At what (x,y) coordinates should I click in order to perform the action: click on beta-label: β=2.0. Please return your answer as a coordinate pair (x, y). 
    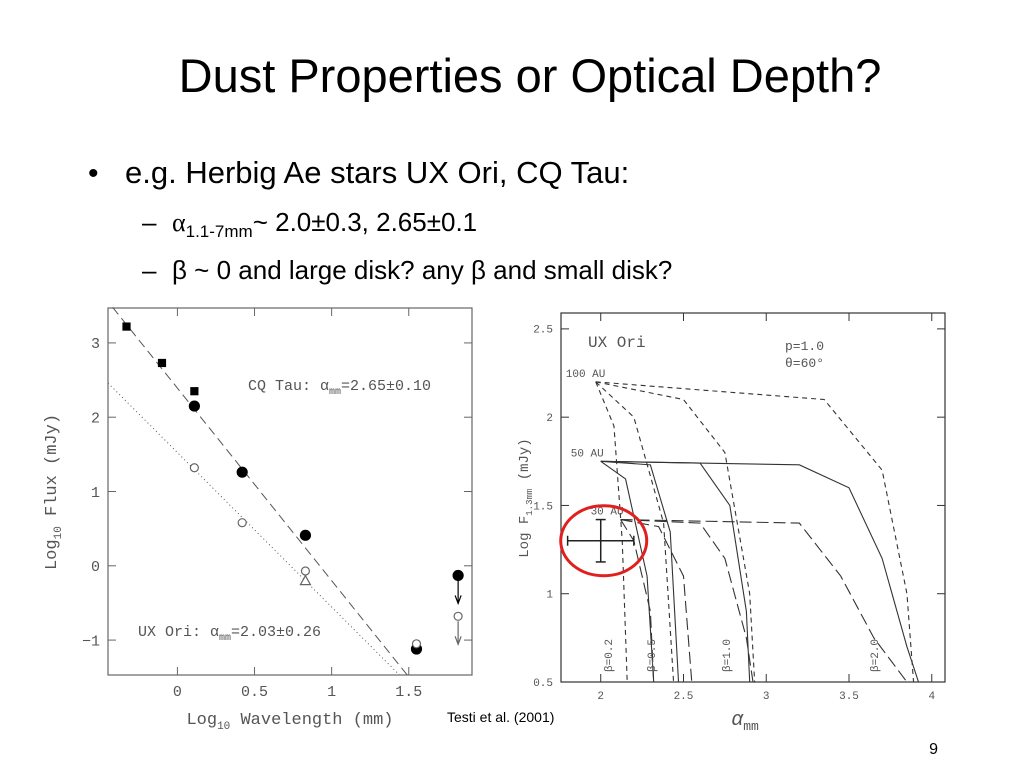
    Looking at the image, I should click on (876, 655).